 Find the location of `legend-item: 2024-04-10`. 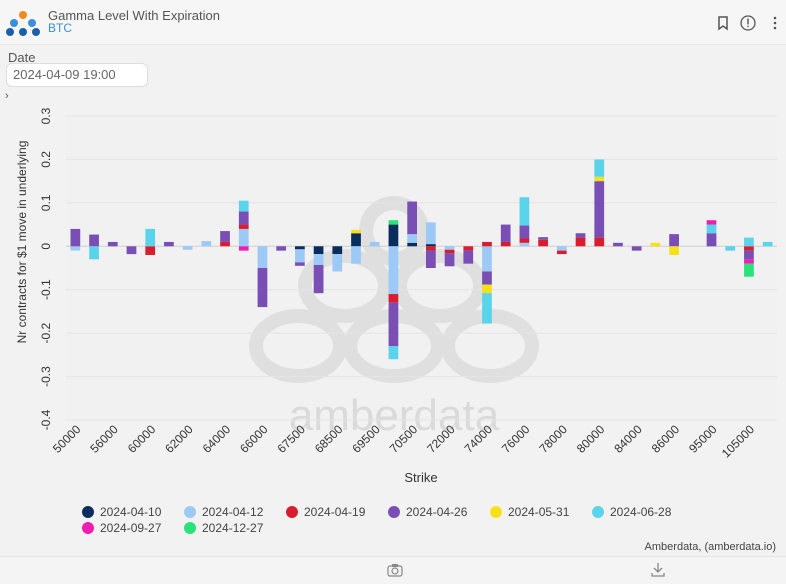

legend-item: 2024-04-10 is located at coordinates (121, 512).